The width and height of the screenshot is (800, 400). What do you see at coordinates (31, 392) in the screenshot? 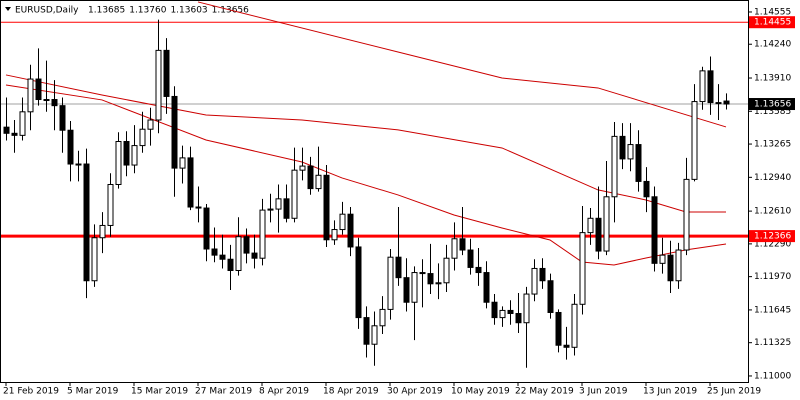
I see `x-tick-label: 21 Feb 2019` at bounding box center [31, 392].